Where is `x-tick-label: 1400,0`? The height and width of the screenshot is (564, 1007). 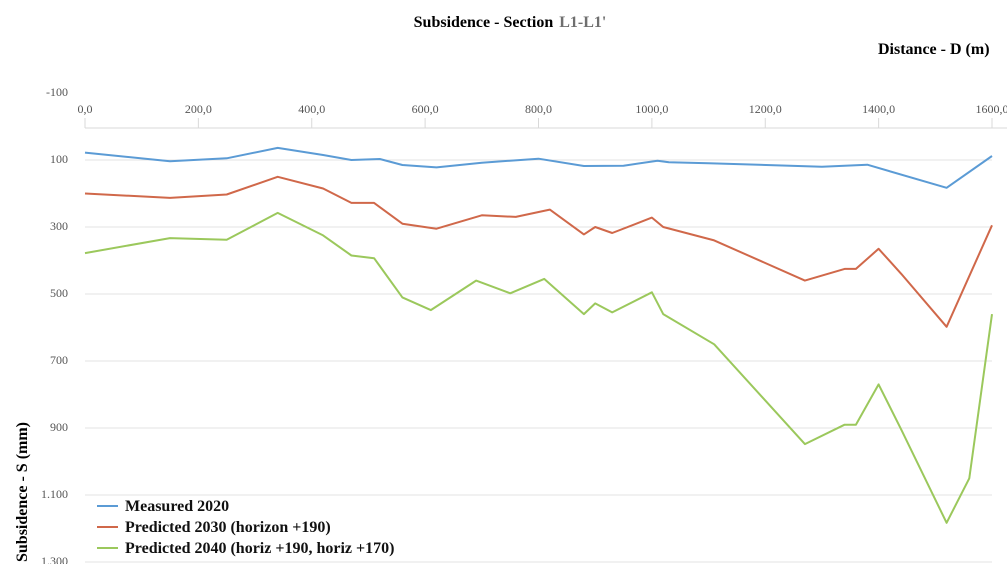 x-tick-label: 1400,0 is located at coordinates (878, 109).